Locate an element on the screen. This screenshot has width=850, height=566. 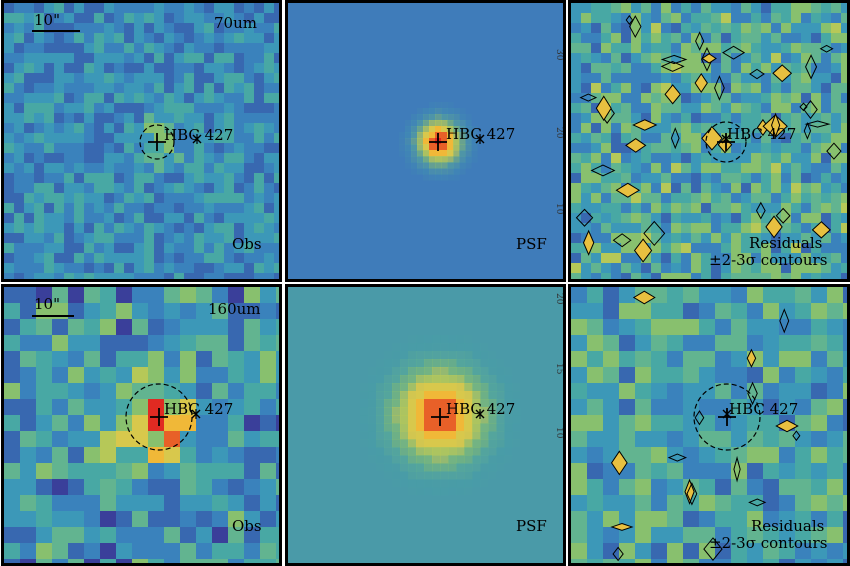
axis-tick: 15 is located at coordinates (559, 369).